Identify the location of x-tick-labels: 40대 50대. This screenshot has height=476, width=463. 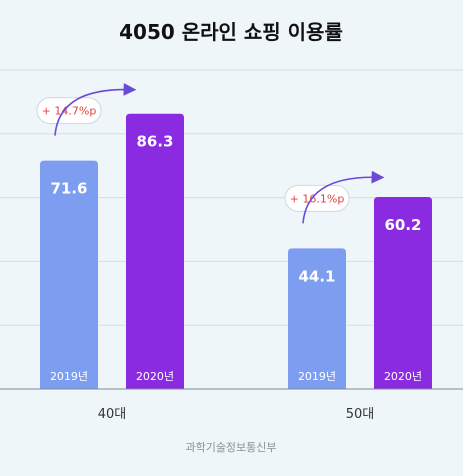
(236, 414).